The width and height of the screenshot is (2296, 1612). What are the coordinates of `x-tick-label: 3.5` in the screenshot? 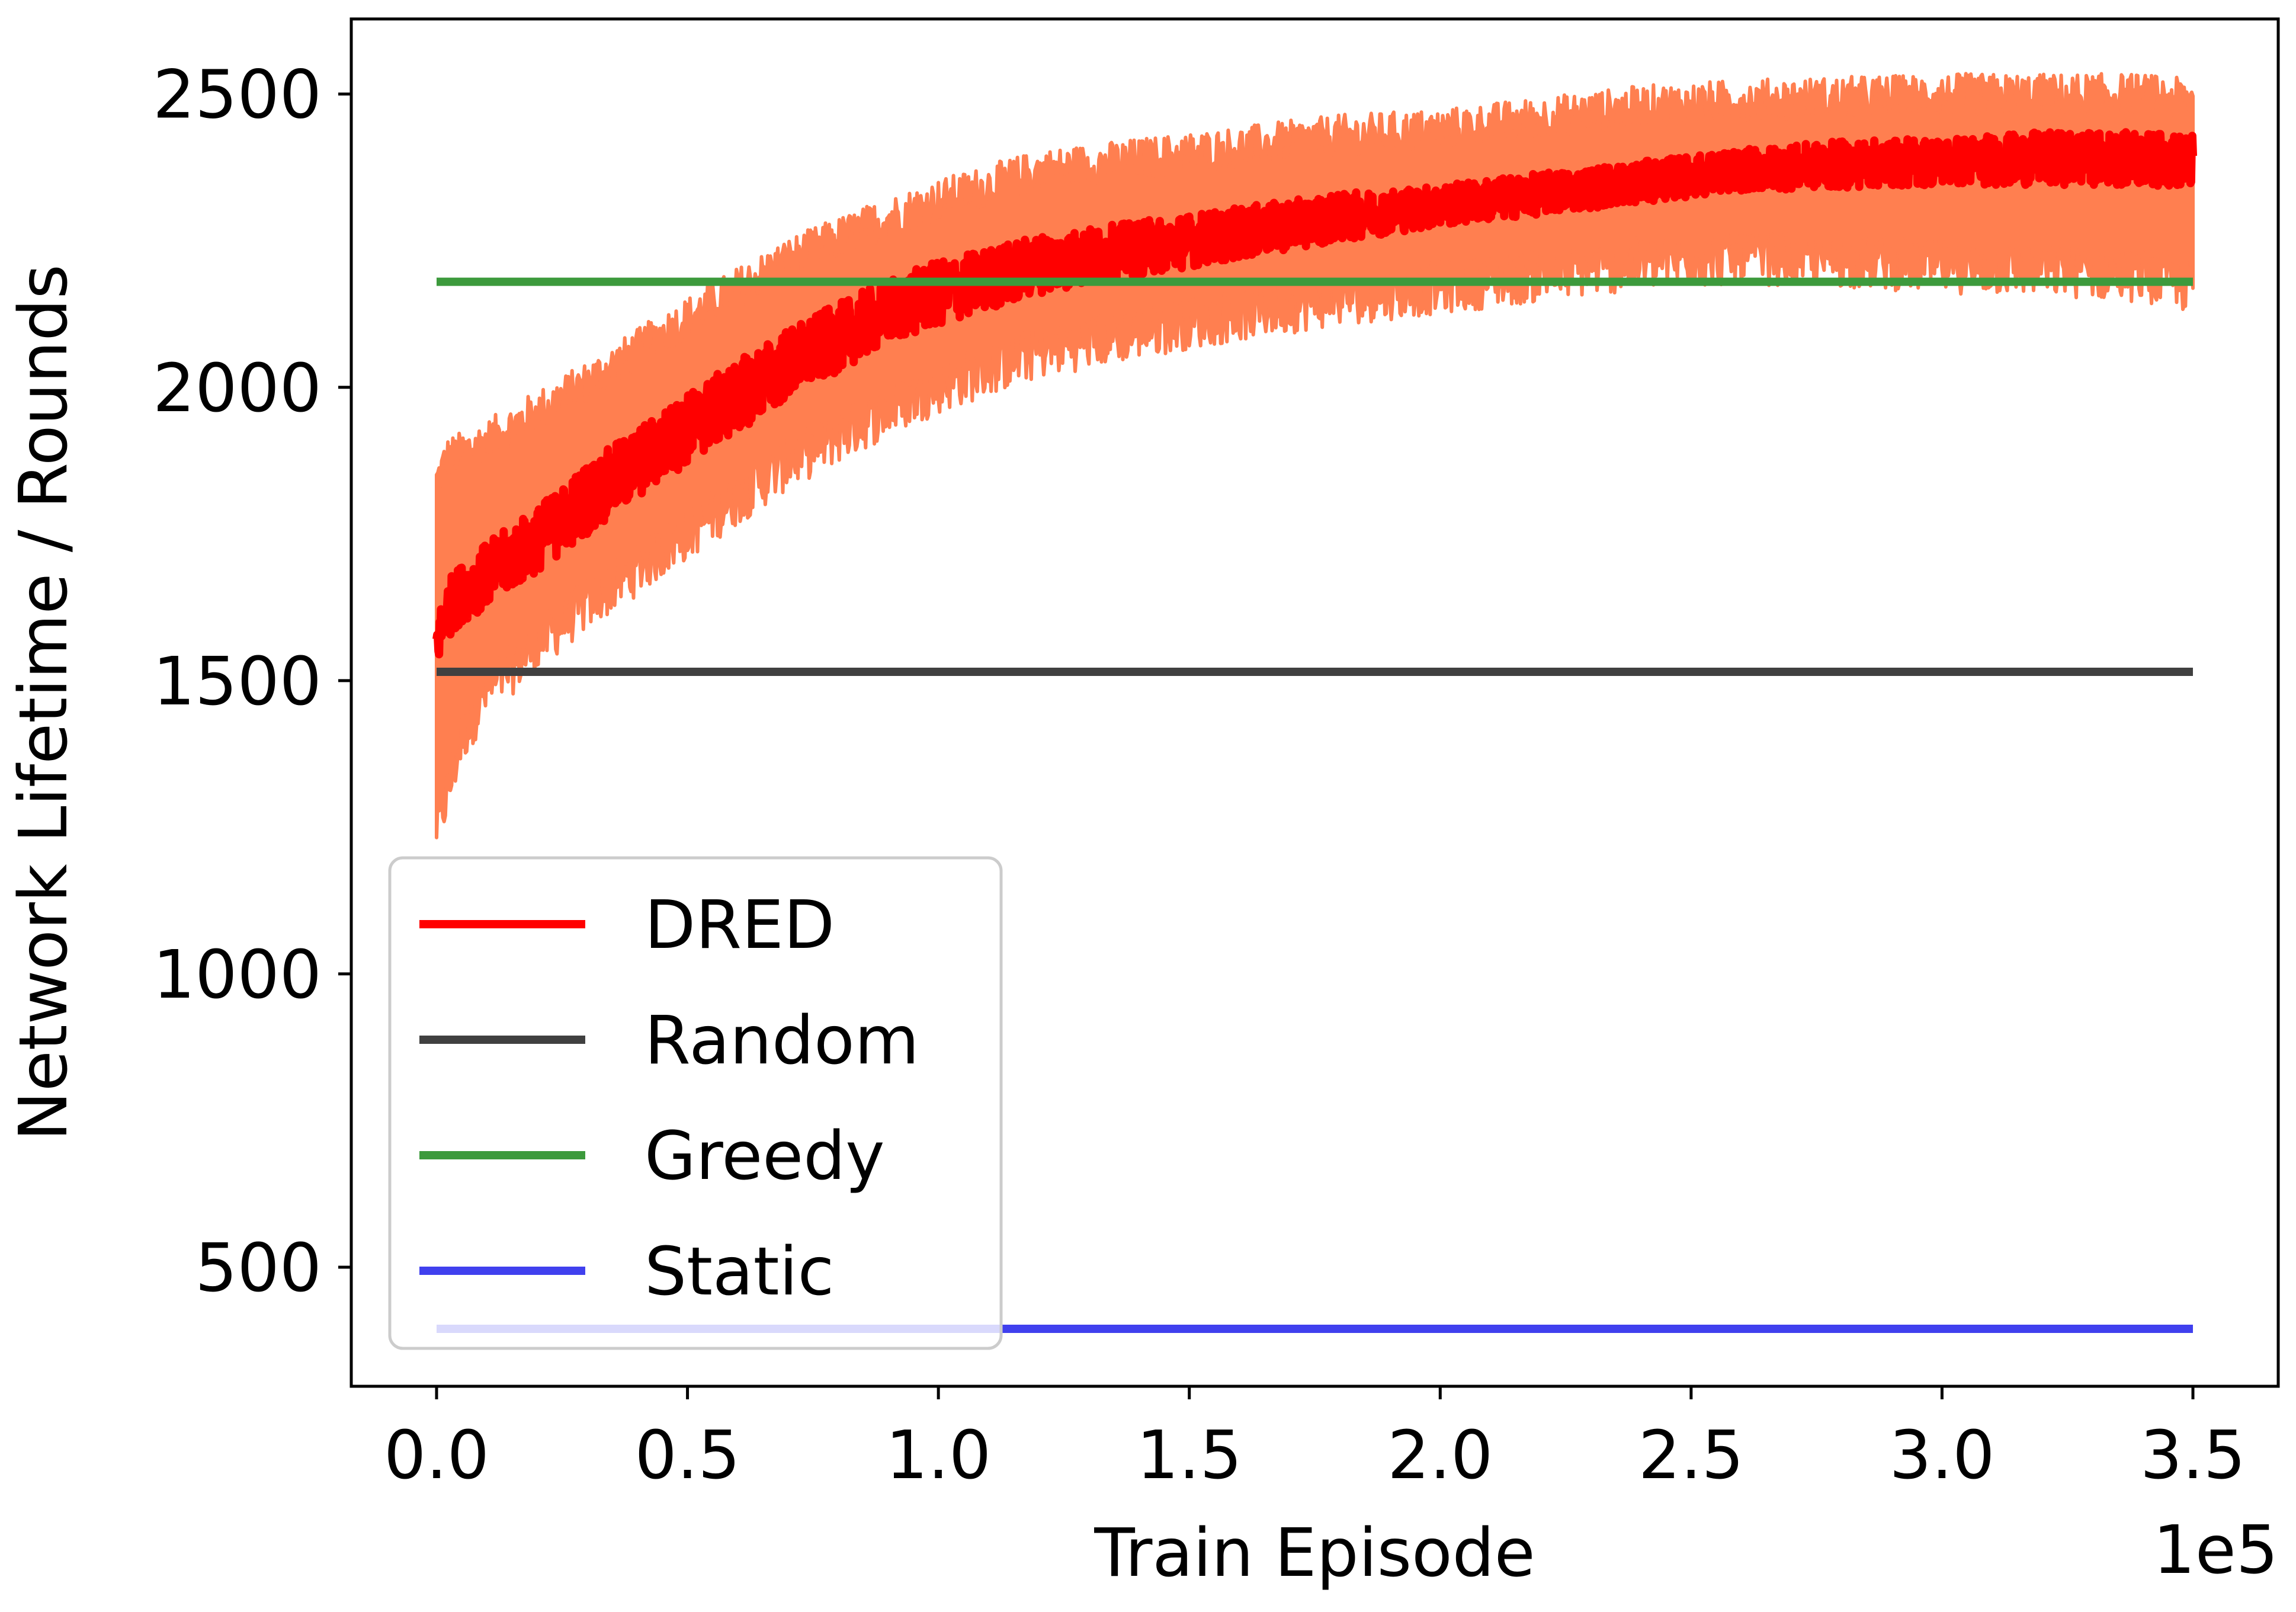 It's located at (2193, 1455).